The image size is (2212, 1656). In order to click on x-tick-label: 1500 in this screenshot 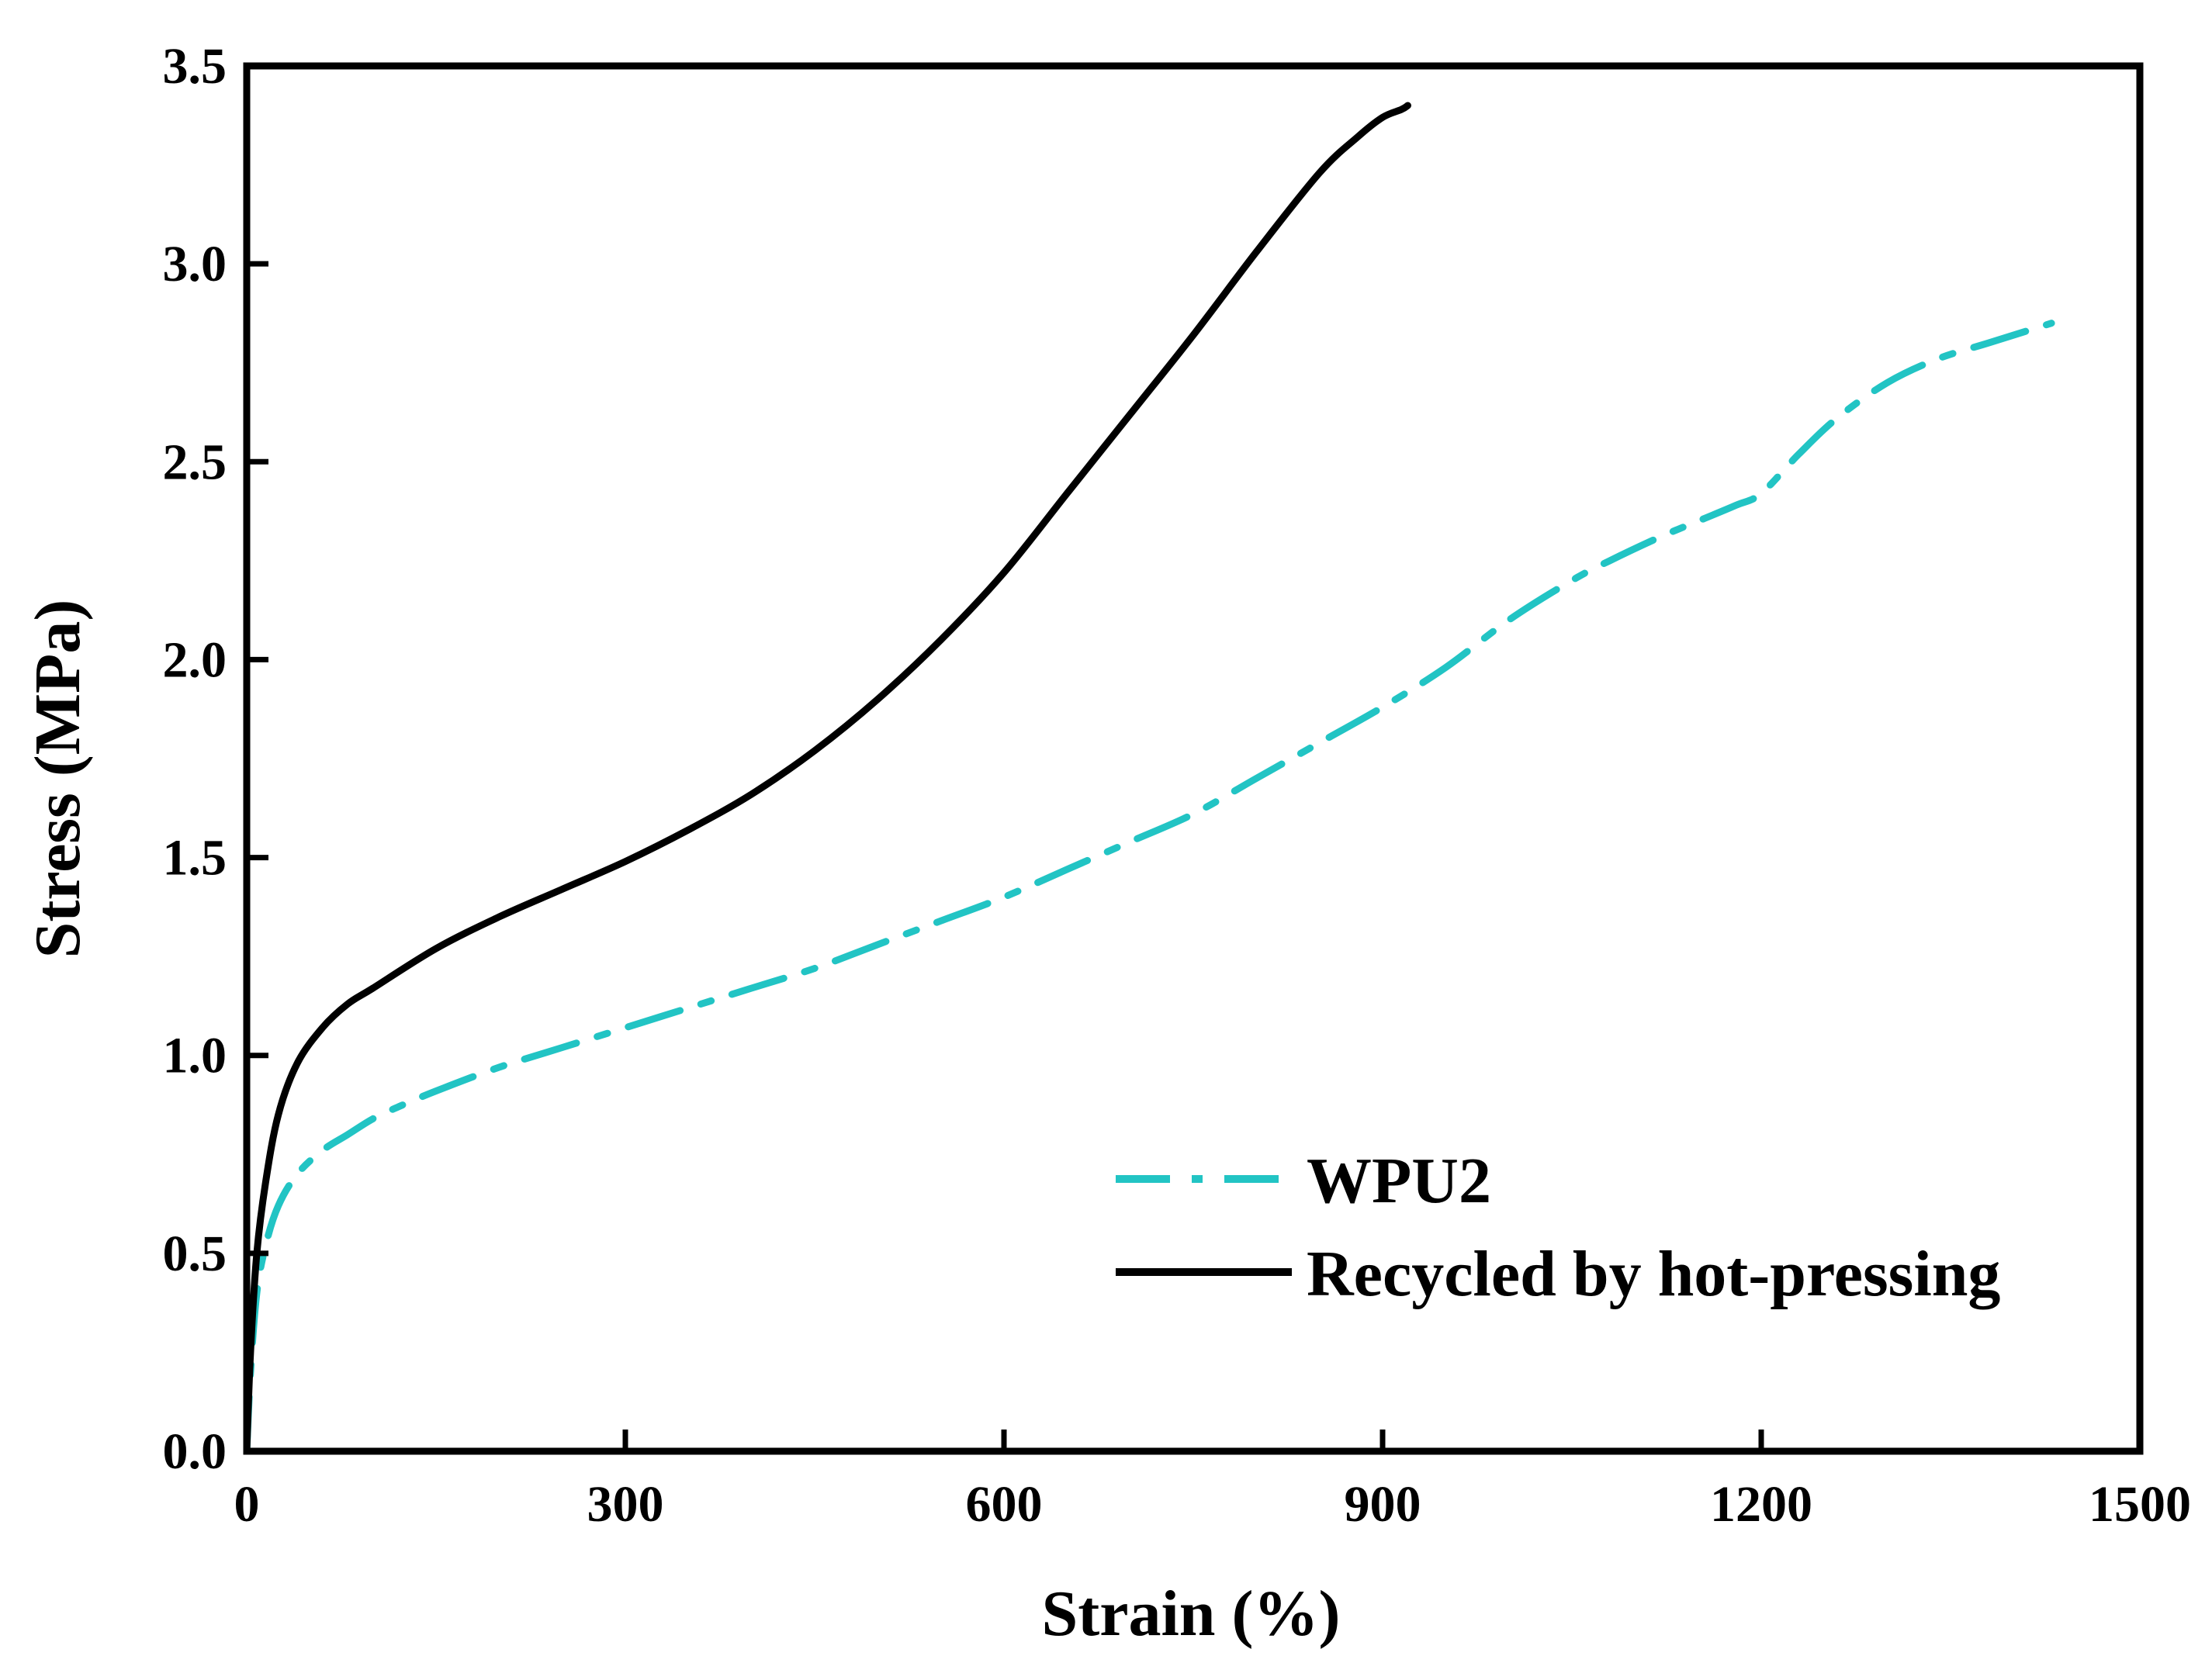, I will do `click(2140, 1504)`.